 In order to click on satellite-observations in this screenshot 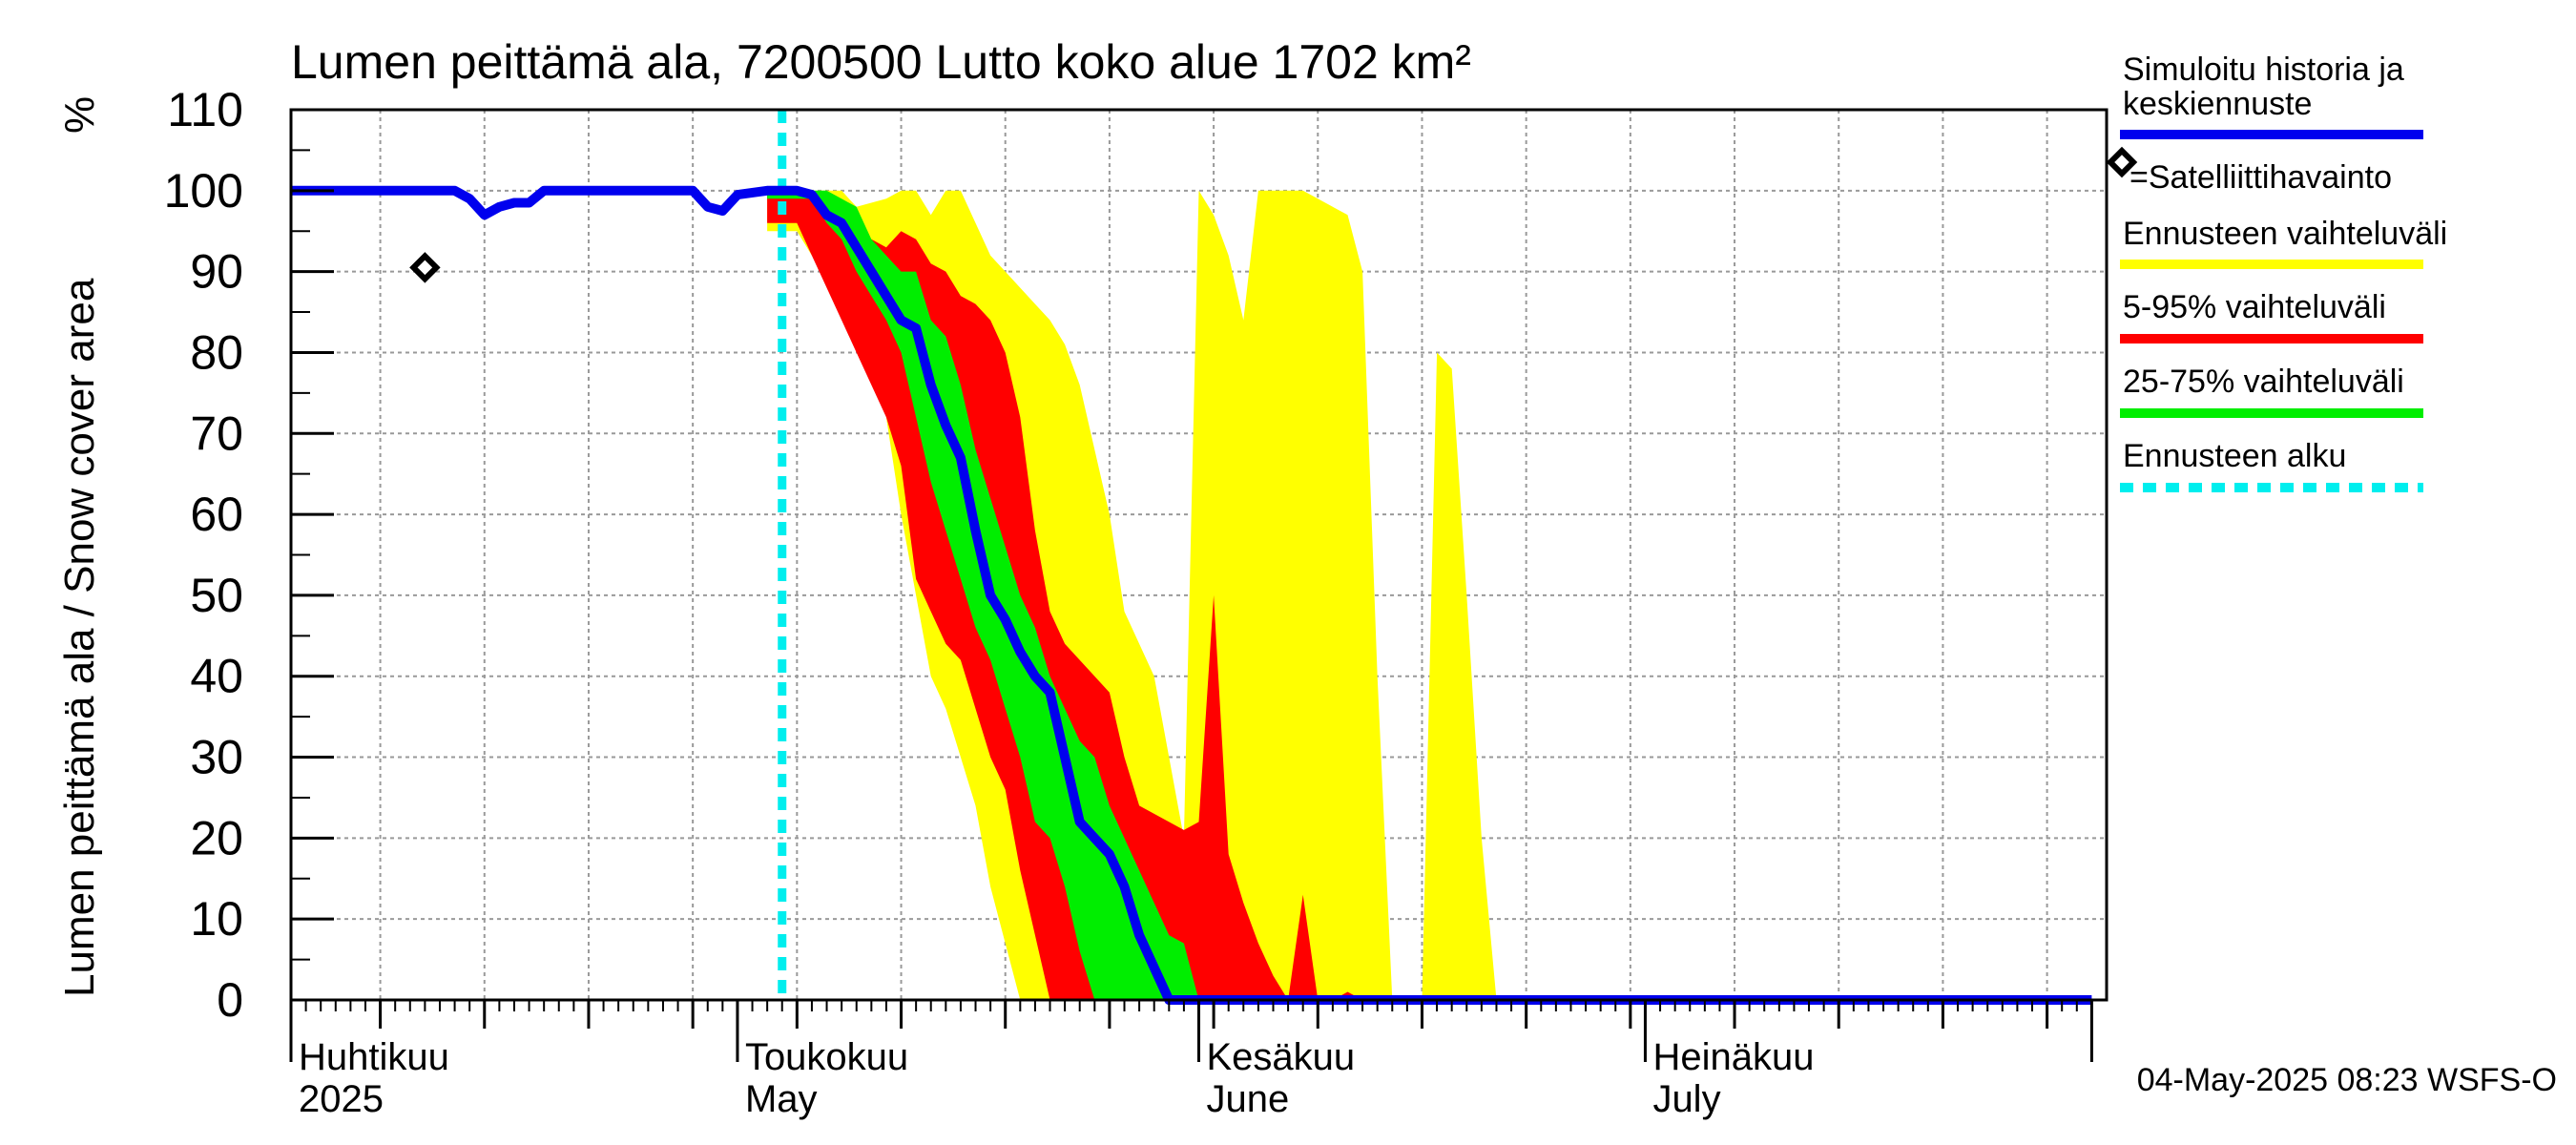, I will do `click(425, 268)`.